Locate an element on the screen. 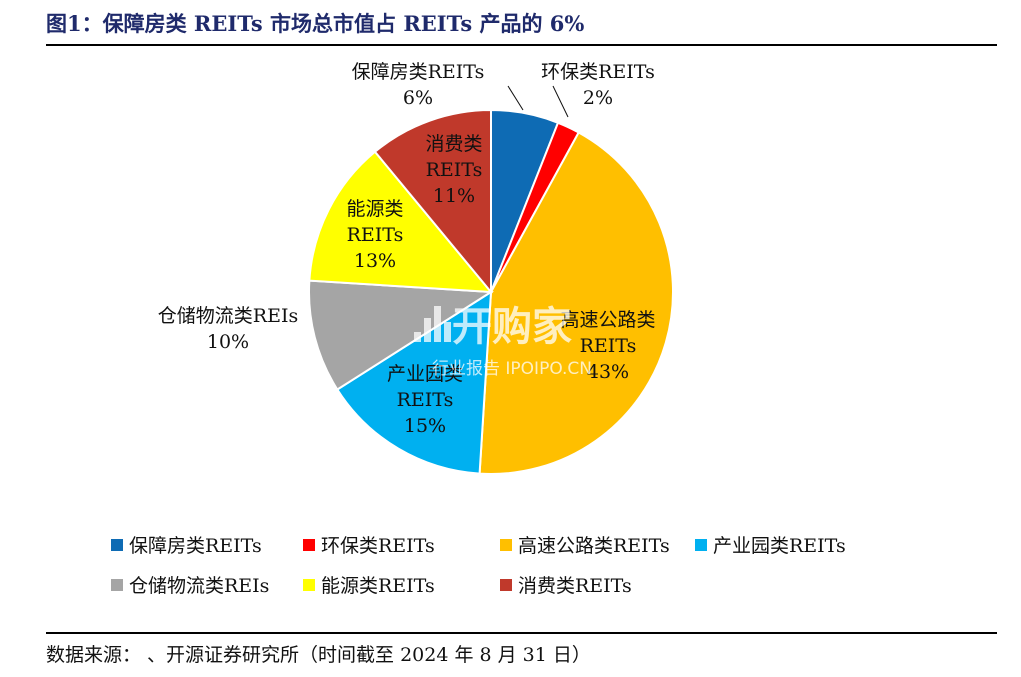 The image size is (1021, 677). legend-label: 产业园类REITs is located at coordinates (779, 546).